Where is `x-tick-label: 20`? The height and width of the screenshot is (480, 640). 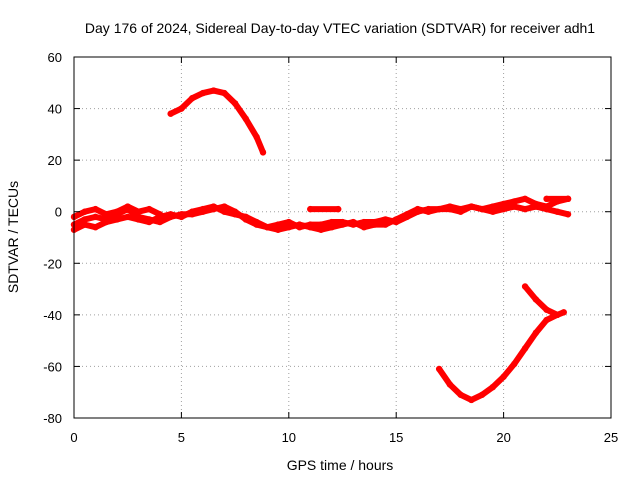
x-tick-label: 20 is located at coordinates (503, 437).